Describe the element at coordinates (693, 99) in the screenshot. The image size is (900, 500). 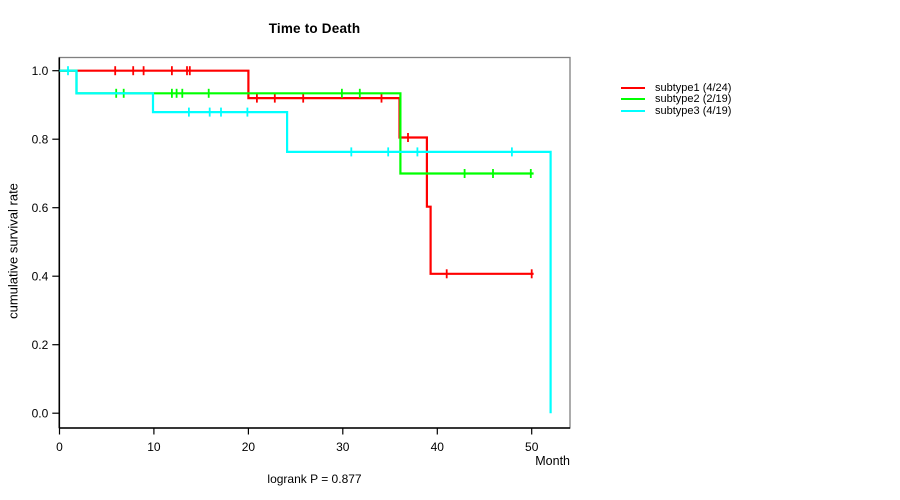
I see `legend-label: subtype2 (2/19)` at that location.